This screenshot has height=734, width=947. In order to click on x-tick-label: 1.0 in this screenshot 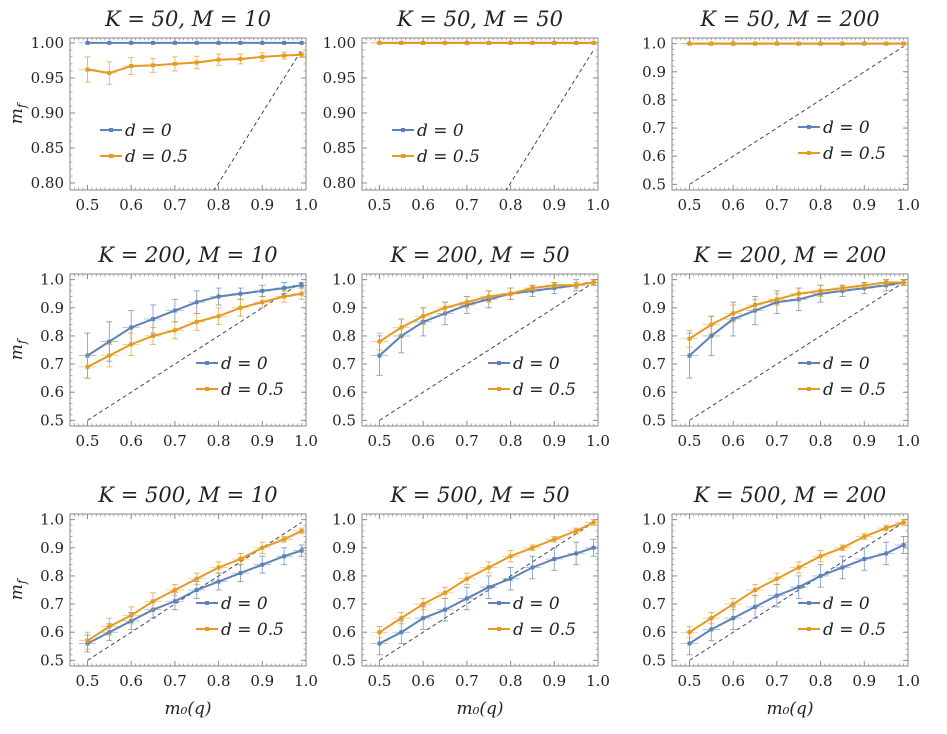, I will do `click(908, 205)`.